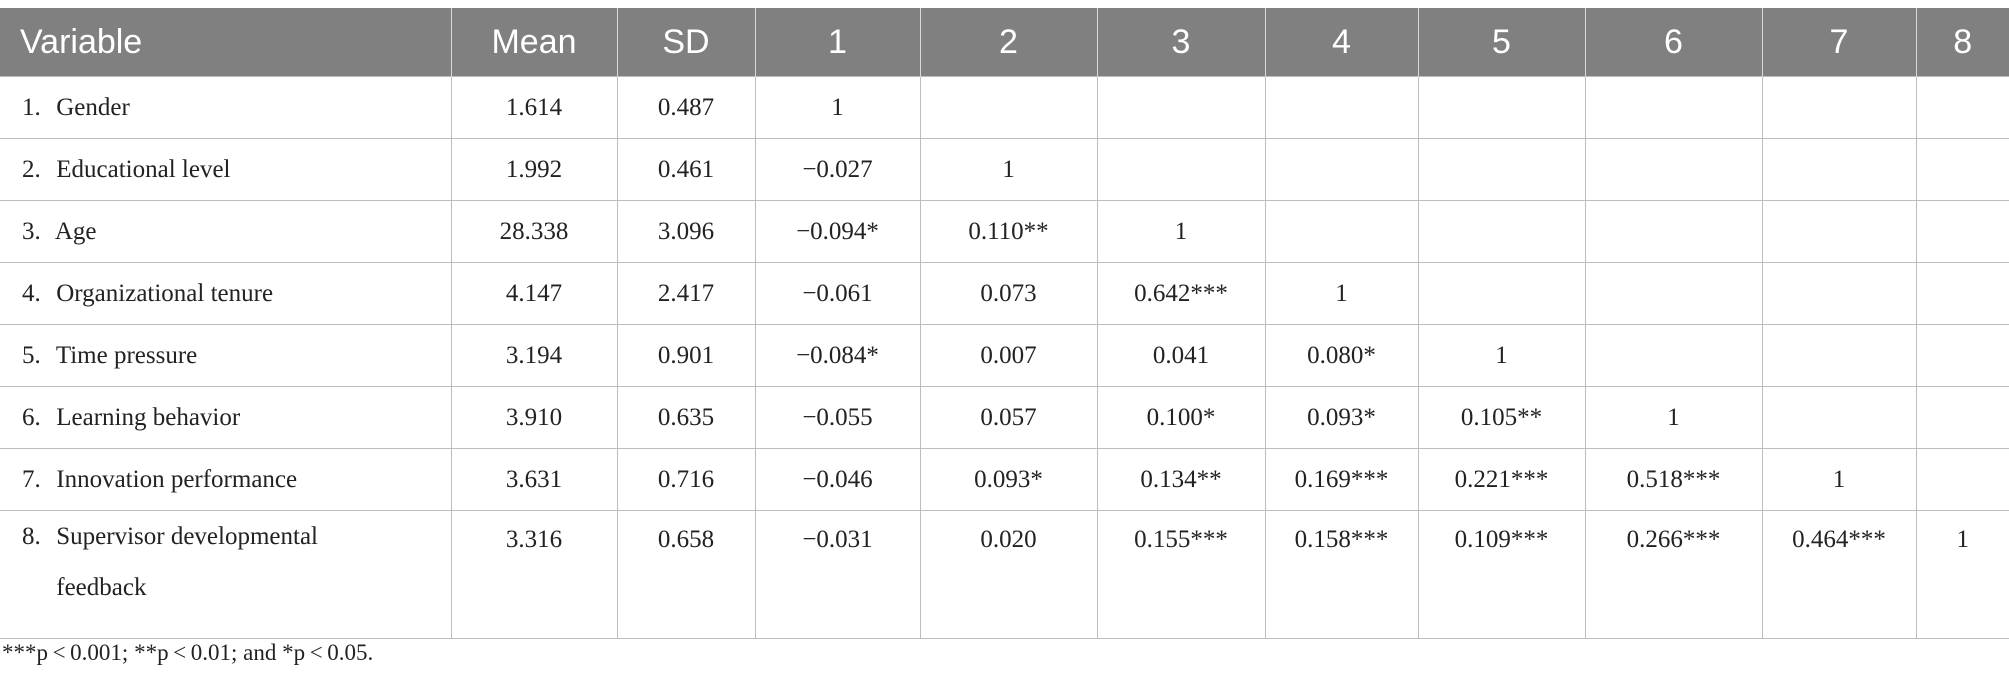 The width and height of the screenshot is (2009, 683). What do you see at coordinates (534, 107) in the screenshot?
I see `mean-cell: 1.614` at bounding box center [534, 107].